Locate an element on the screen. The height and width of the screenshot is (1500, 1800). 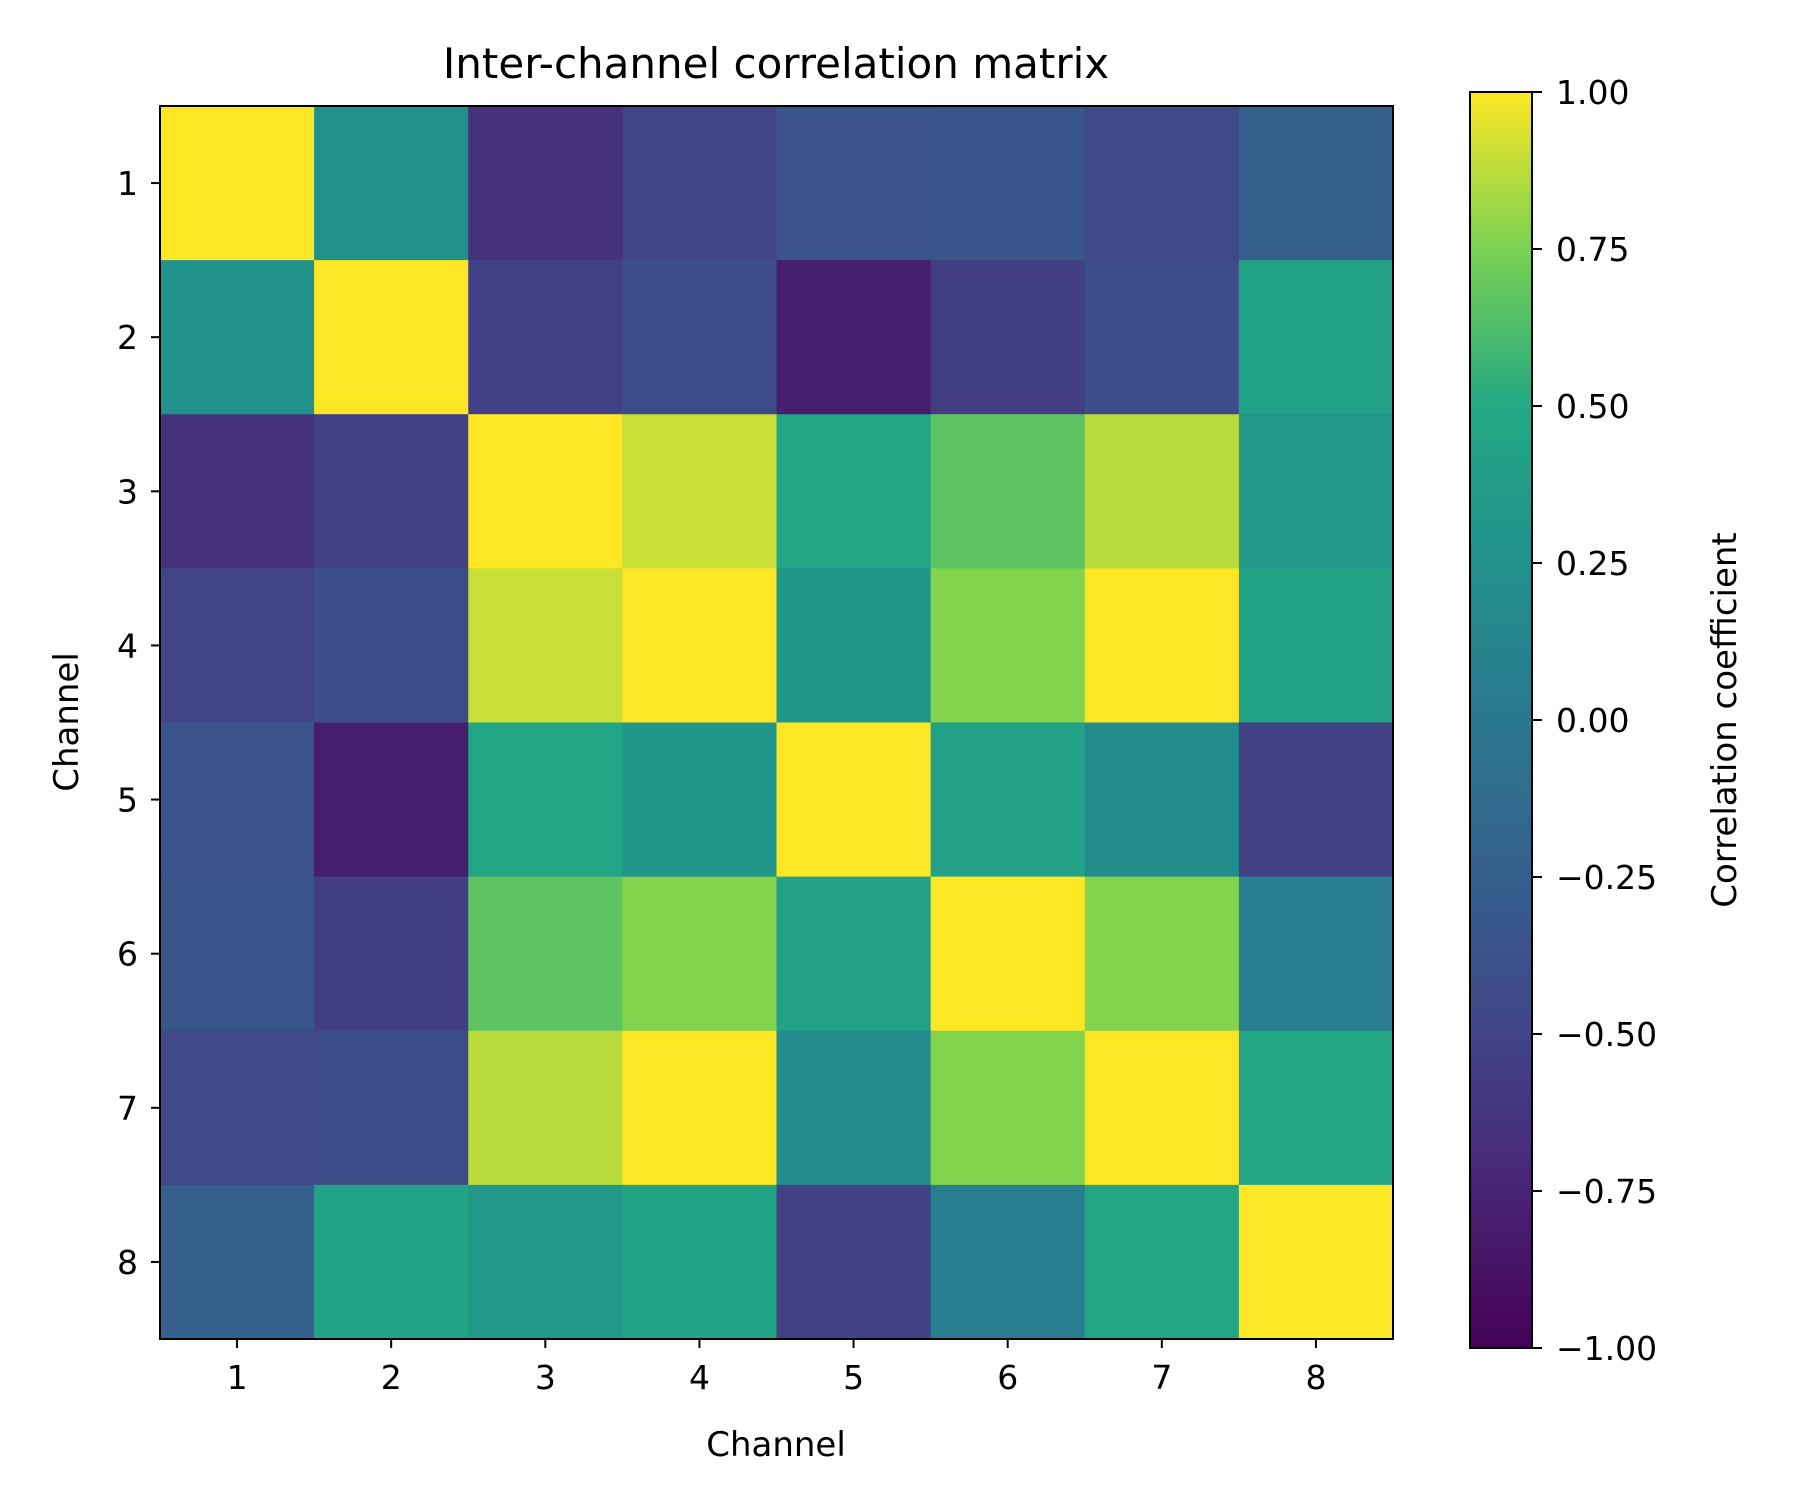
x-tick-label: 8 is located at coordinates (1315, 1377).